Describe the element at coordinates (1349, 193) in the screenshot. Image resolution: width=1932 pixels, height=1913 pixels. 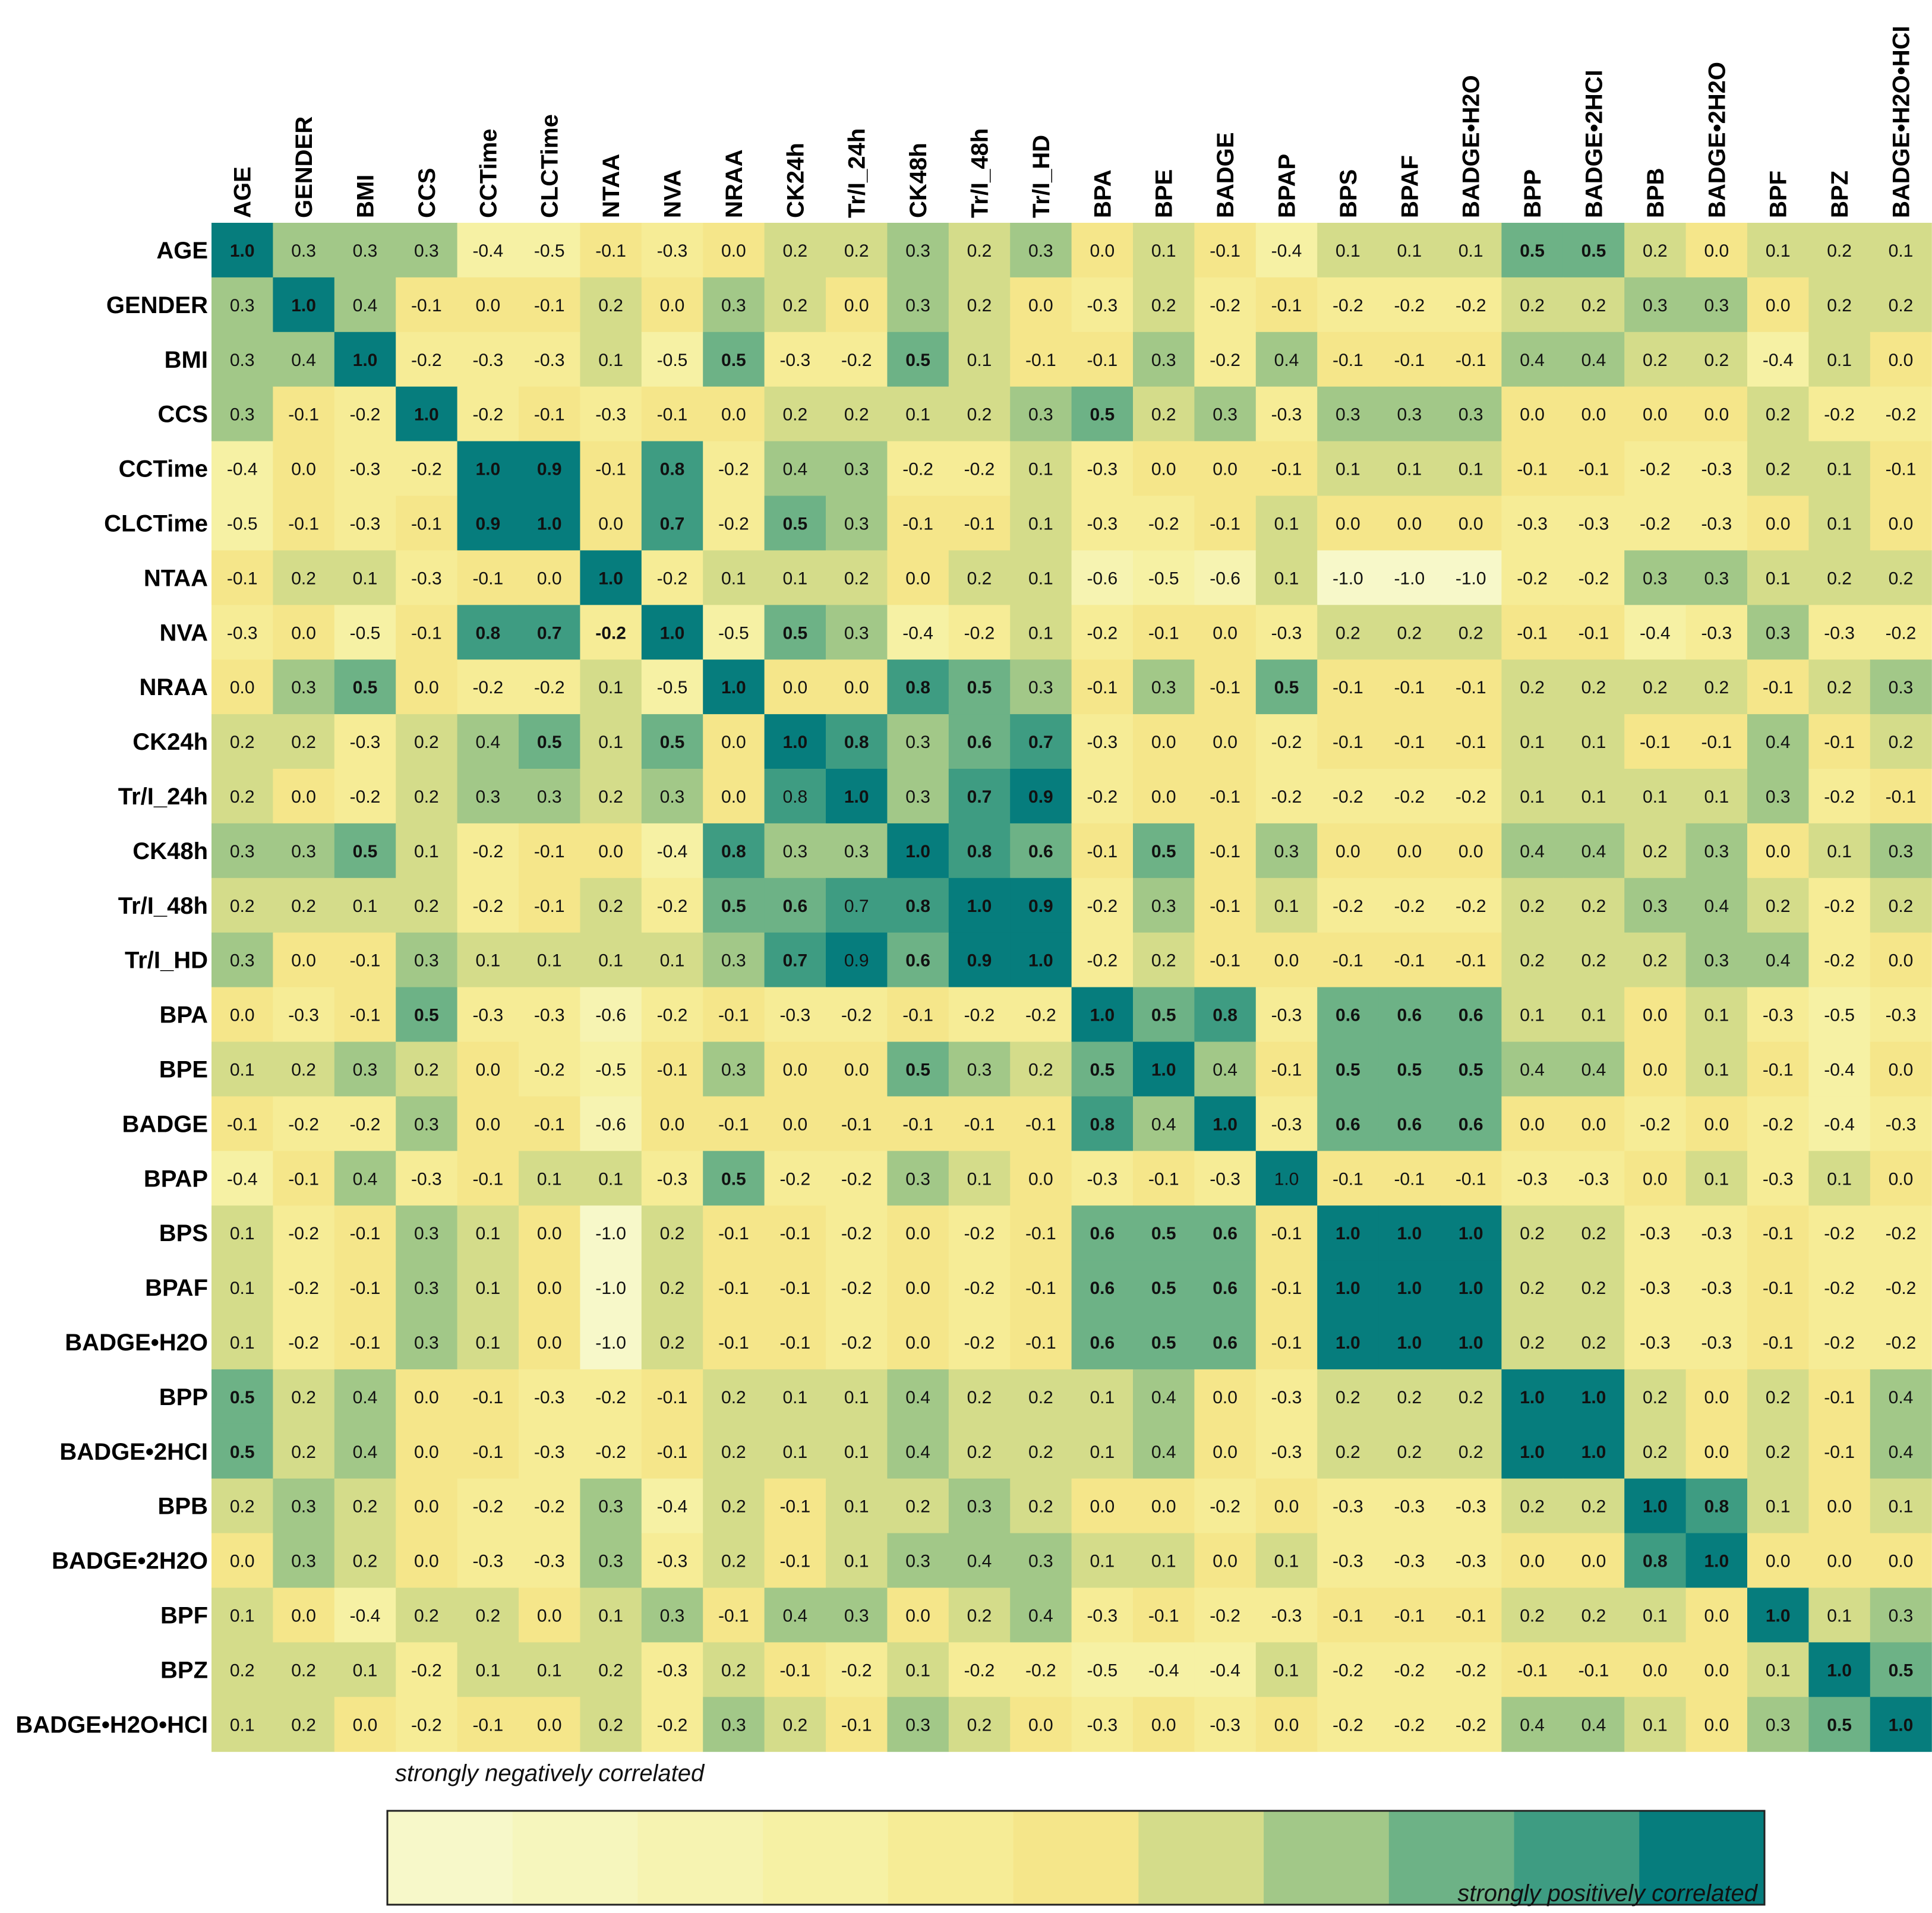
I see `column-label: BPS` at that location.